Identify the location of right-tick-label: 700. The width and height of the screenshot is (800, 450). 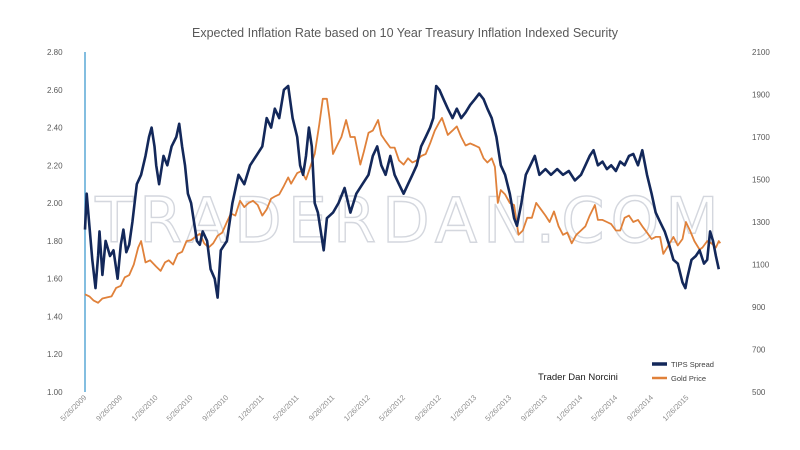
(759, 350).